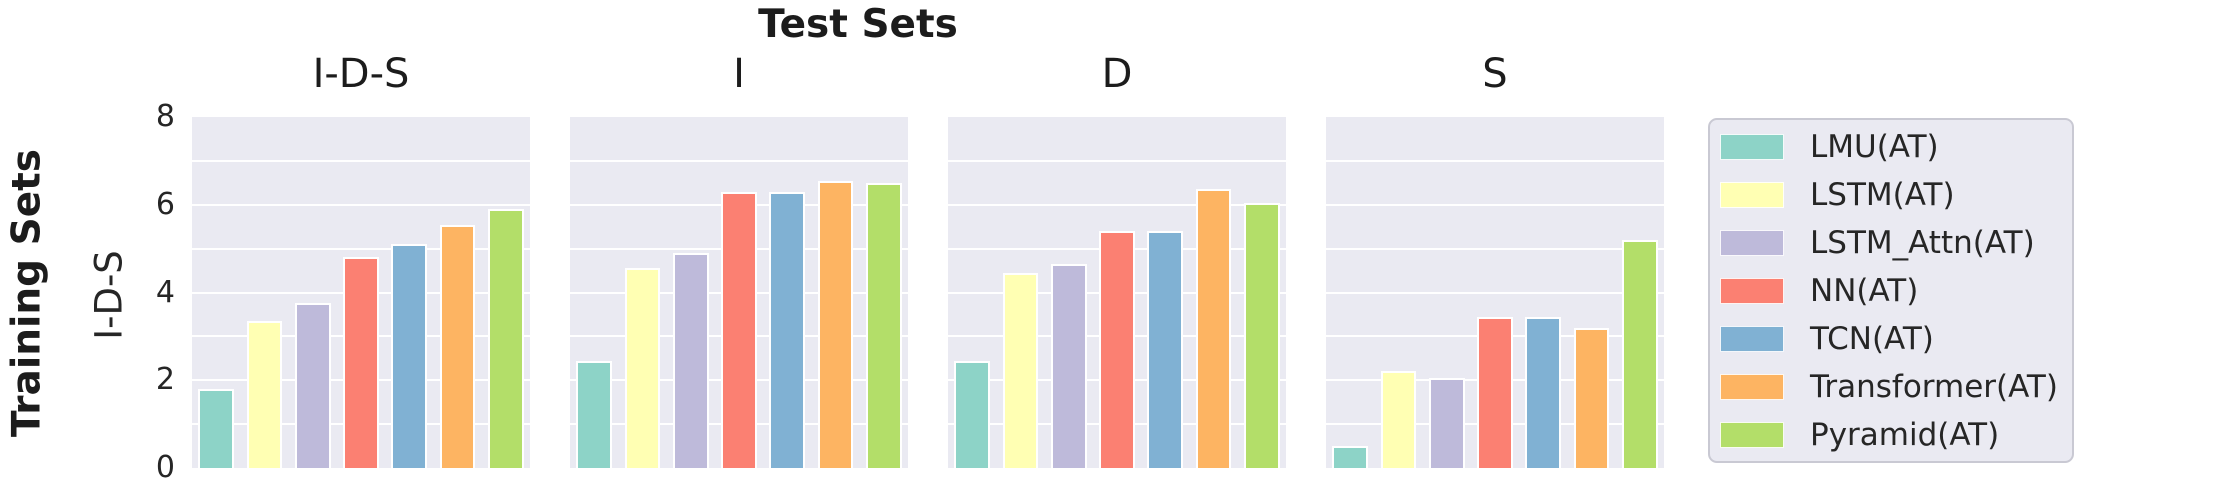 This screenshot has width=2232, height=499. Describe the element at coordinates (1922, 242) in the screenshot. I see `legend-label: LSTM_Attn(AT)` at that location.